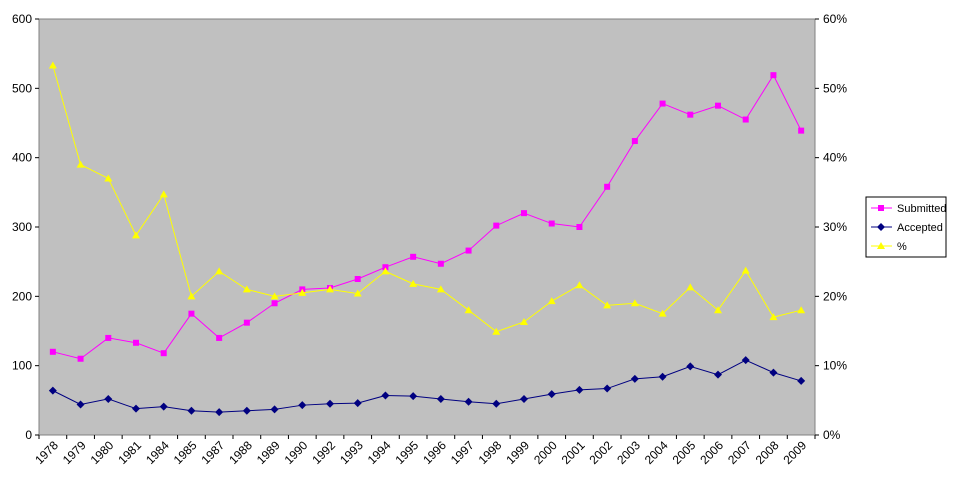  I want to click on x-tick-label: 1998, so click(490, 452).